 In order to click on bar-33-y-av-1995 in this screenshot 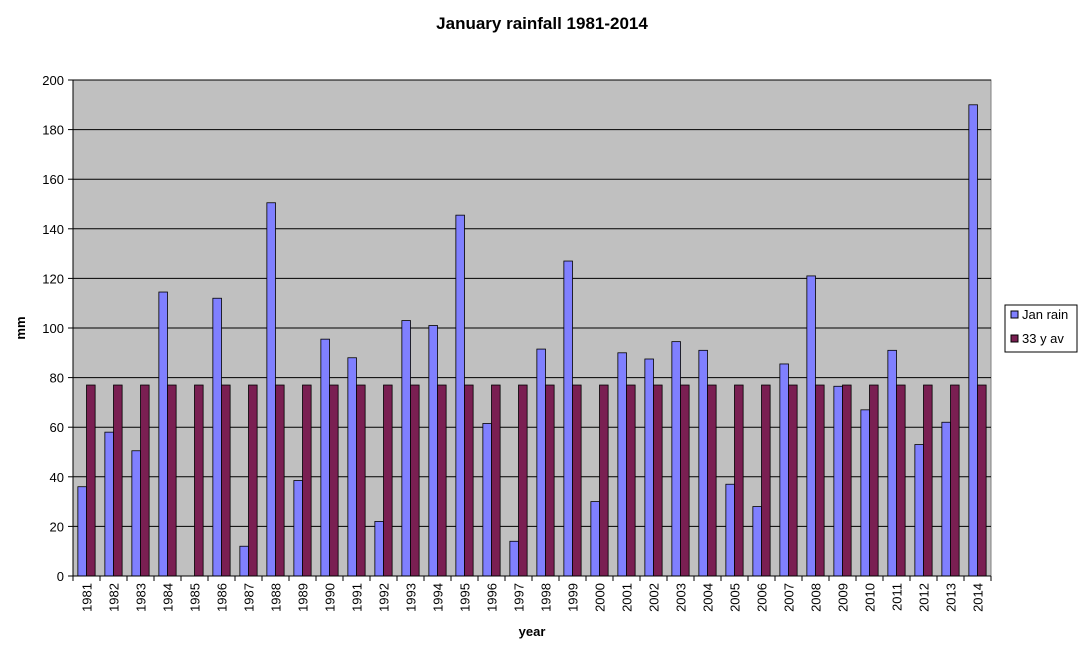, I will do `click(469, 480)`.